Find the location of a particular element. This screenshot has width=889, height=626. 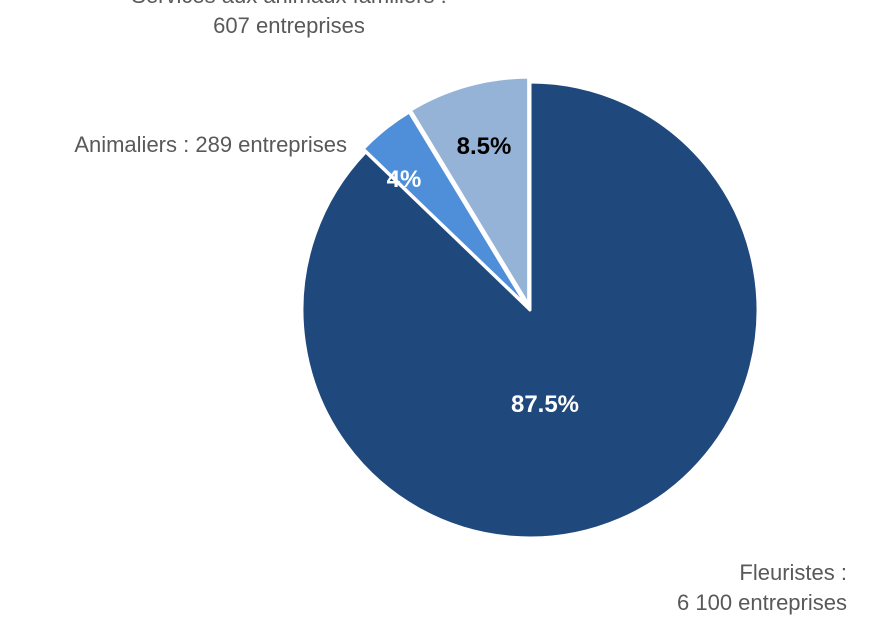

pie-slice-services-aux-animaux-familiers is located at coordinates (469, 191).